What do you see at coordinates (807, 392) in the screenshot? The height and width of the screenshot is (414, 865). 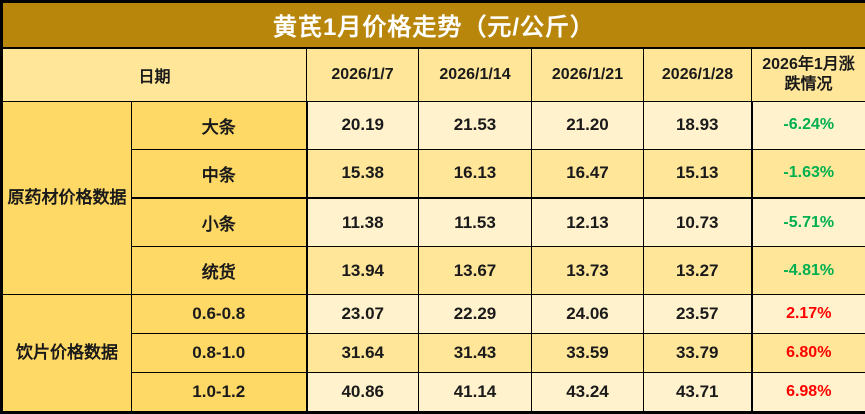 I see `change-value: 6.98%` at bounding box center [807, 392].